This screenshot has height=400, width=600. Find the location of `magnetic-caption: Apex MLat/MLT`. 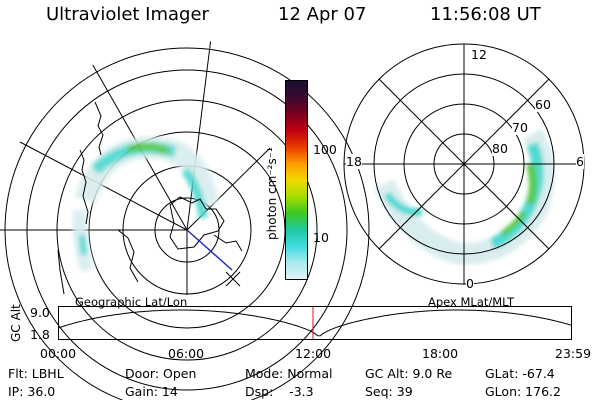

magnetic-caption: Apex MLat/MLT is located at coordinates (471, 302).